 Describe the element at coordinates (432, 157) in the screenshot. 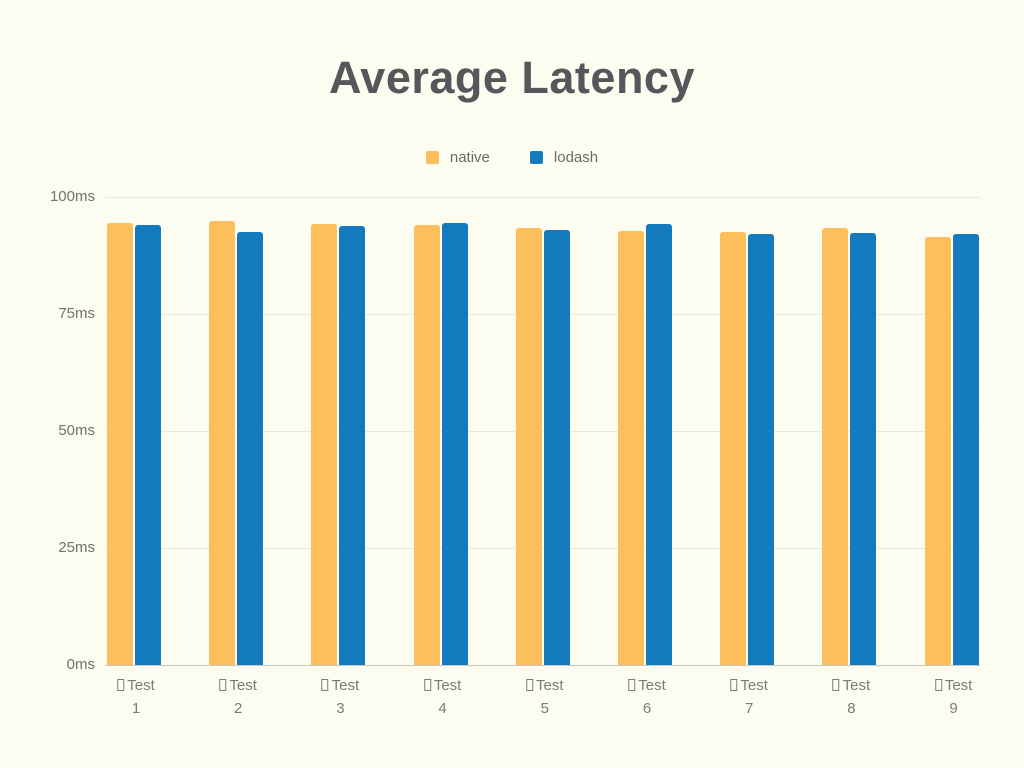

I see `native-swatch-icon` at that location.